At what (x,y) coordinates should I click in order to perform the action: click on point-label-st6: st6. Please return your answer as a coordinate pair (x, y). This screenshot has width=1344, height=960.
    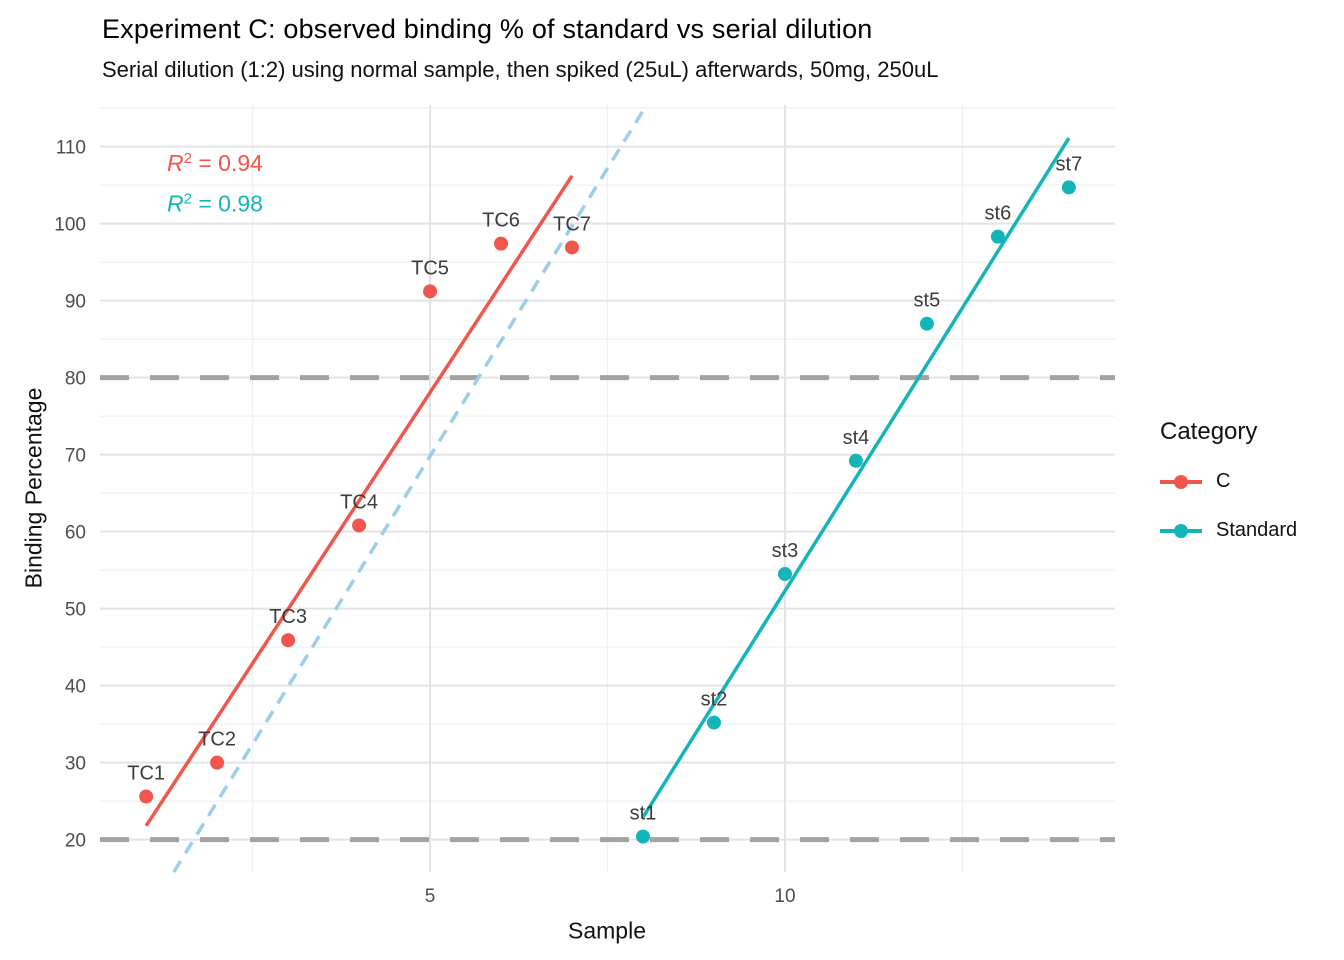
    Looking at the image, I should click on (998, 214).